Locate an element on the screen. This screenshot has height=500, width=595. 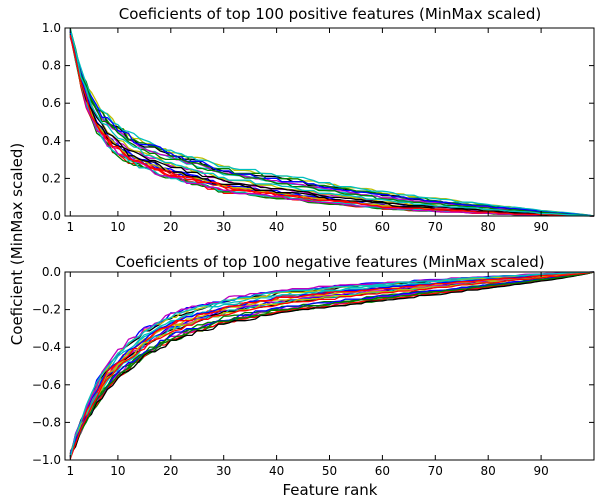
bottom-y-tick-label: −0.4 is located at coordinates (46, 347).